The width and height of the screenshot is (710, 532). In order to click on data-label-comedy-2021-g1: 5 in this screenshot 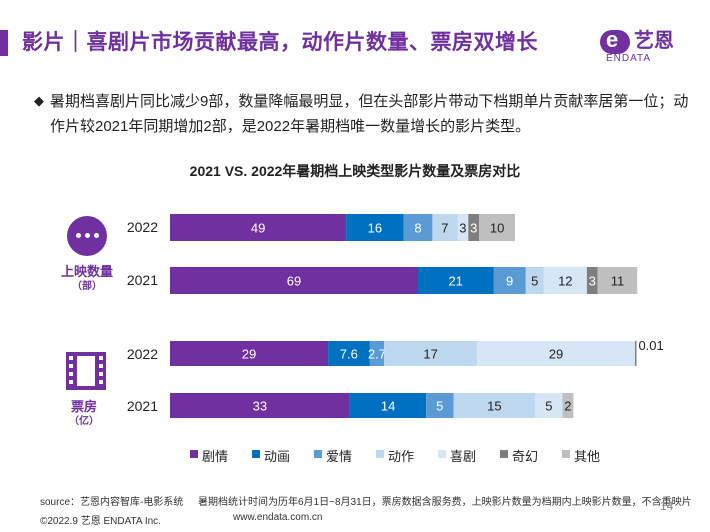, I will do `click(548, 406)`.